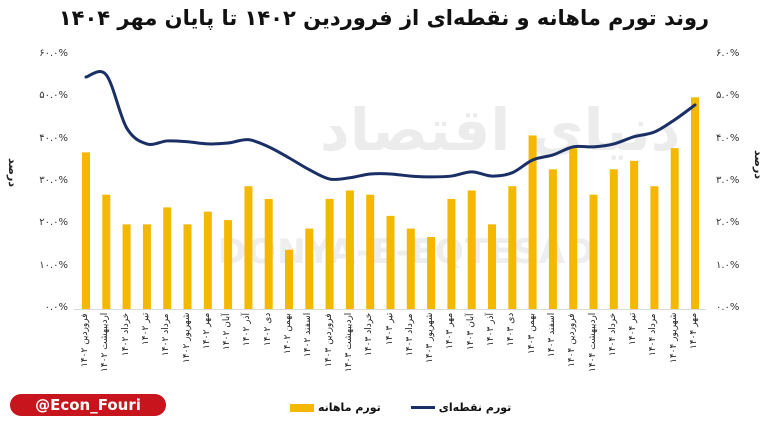  I want to click on x-axis-label: بهمن ۱۴۰۲, so click(288, 333).